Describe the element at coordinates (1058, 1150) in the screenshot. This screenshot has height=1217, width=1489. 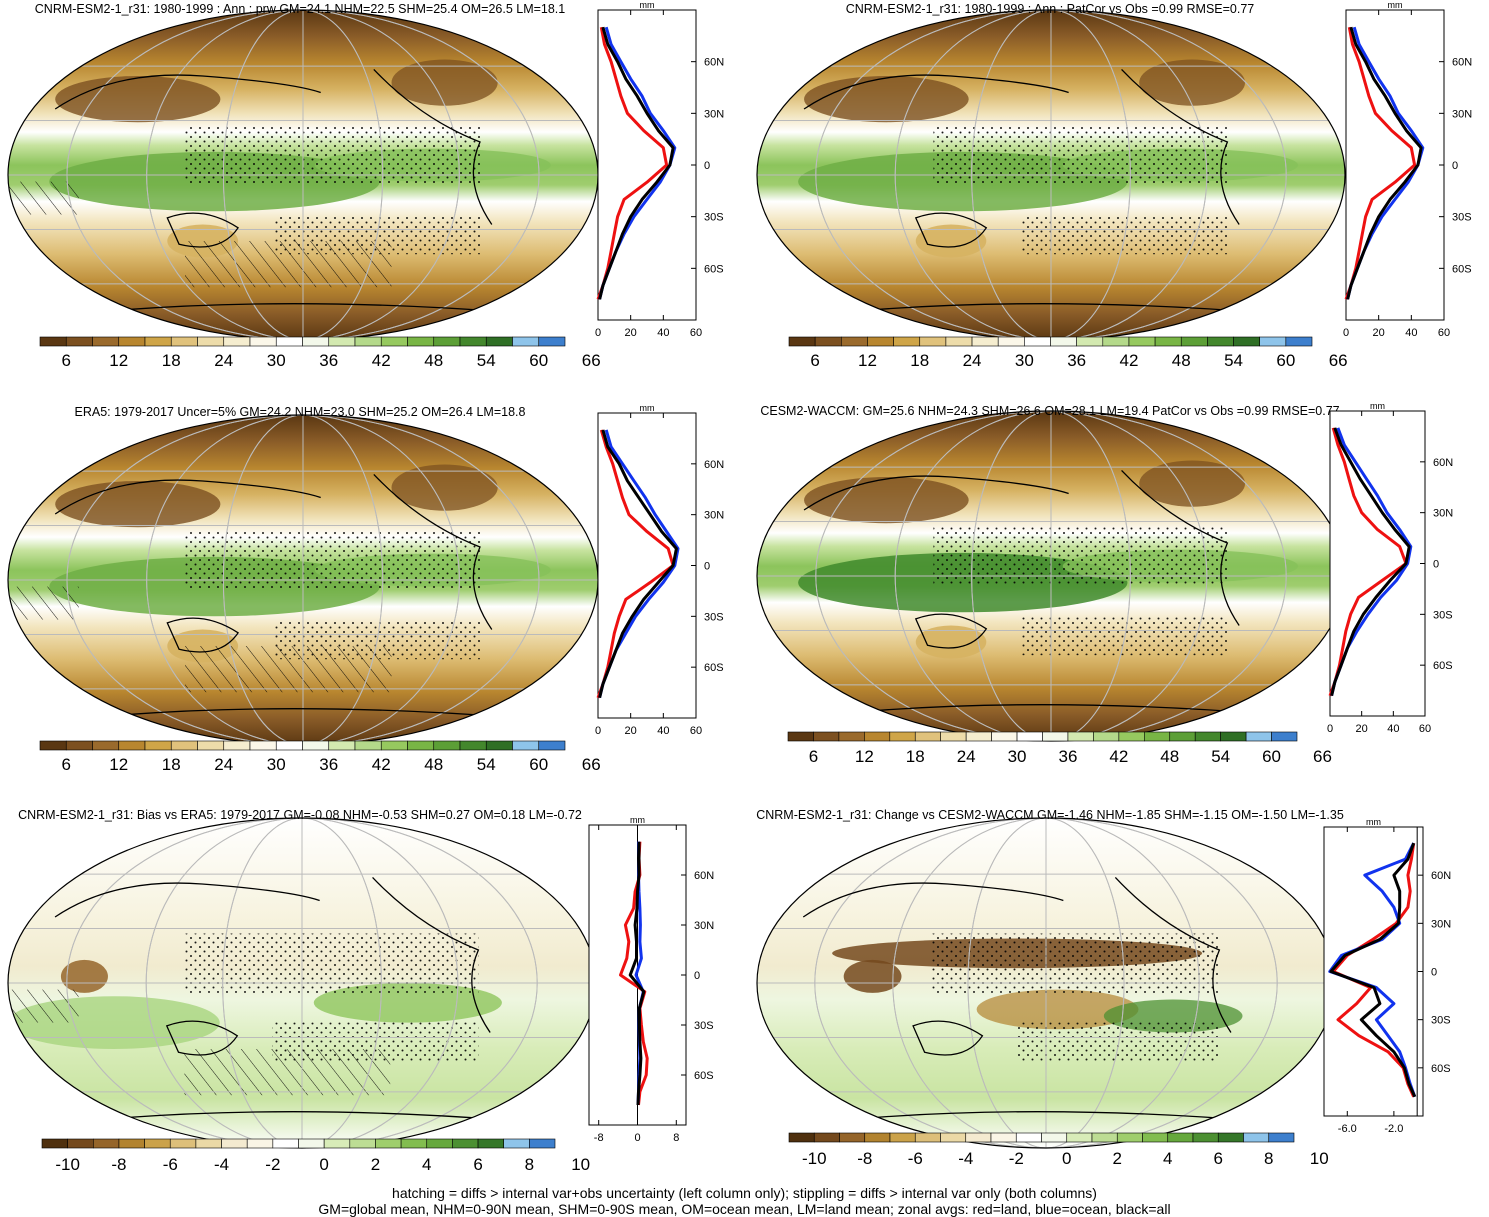
I see `colorbar: -10 -8 -6 -4 -2 0 2 4 6 8 10` at that location.